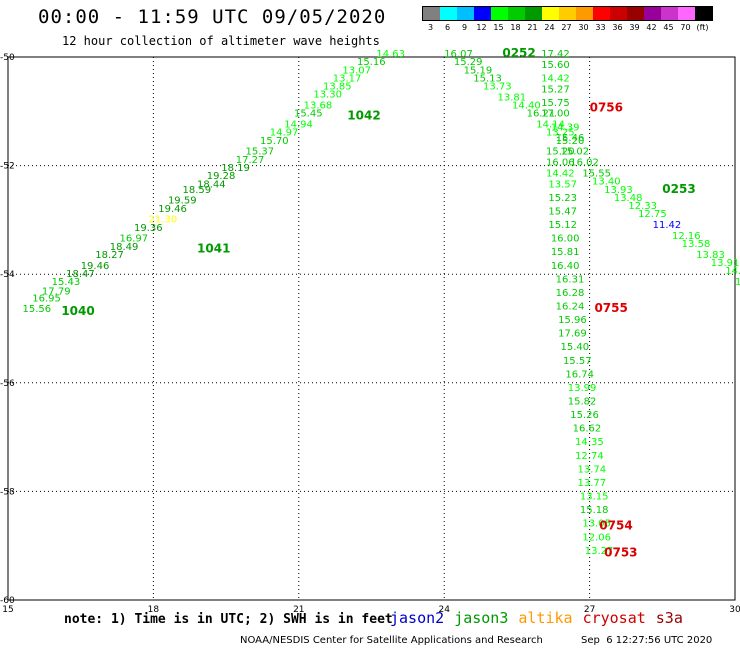  I want to click on footer-timestamp: Sep 6 12:27:56 UTC 2020, so click(647, 640).